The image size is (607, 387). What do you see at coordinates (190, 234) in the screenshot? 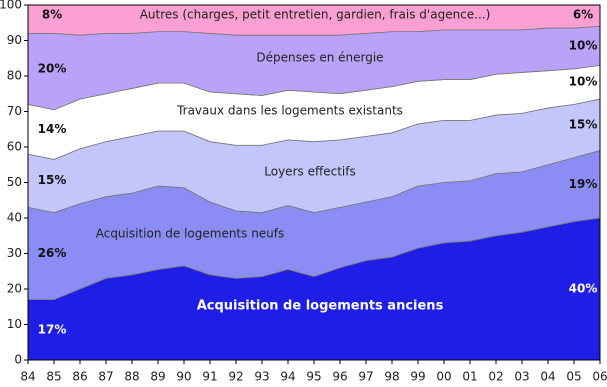
I see `series-label: Acquisition de logements neufs` at bounding box center [190, 234].